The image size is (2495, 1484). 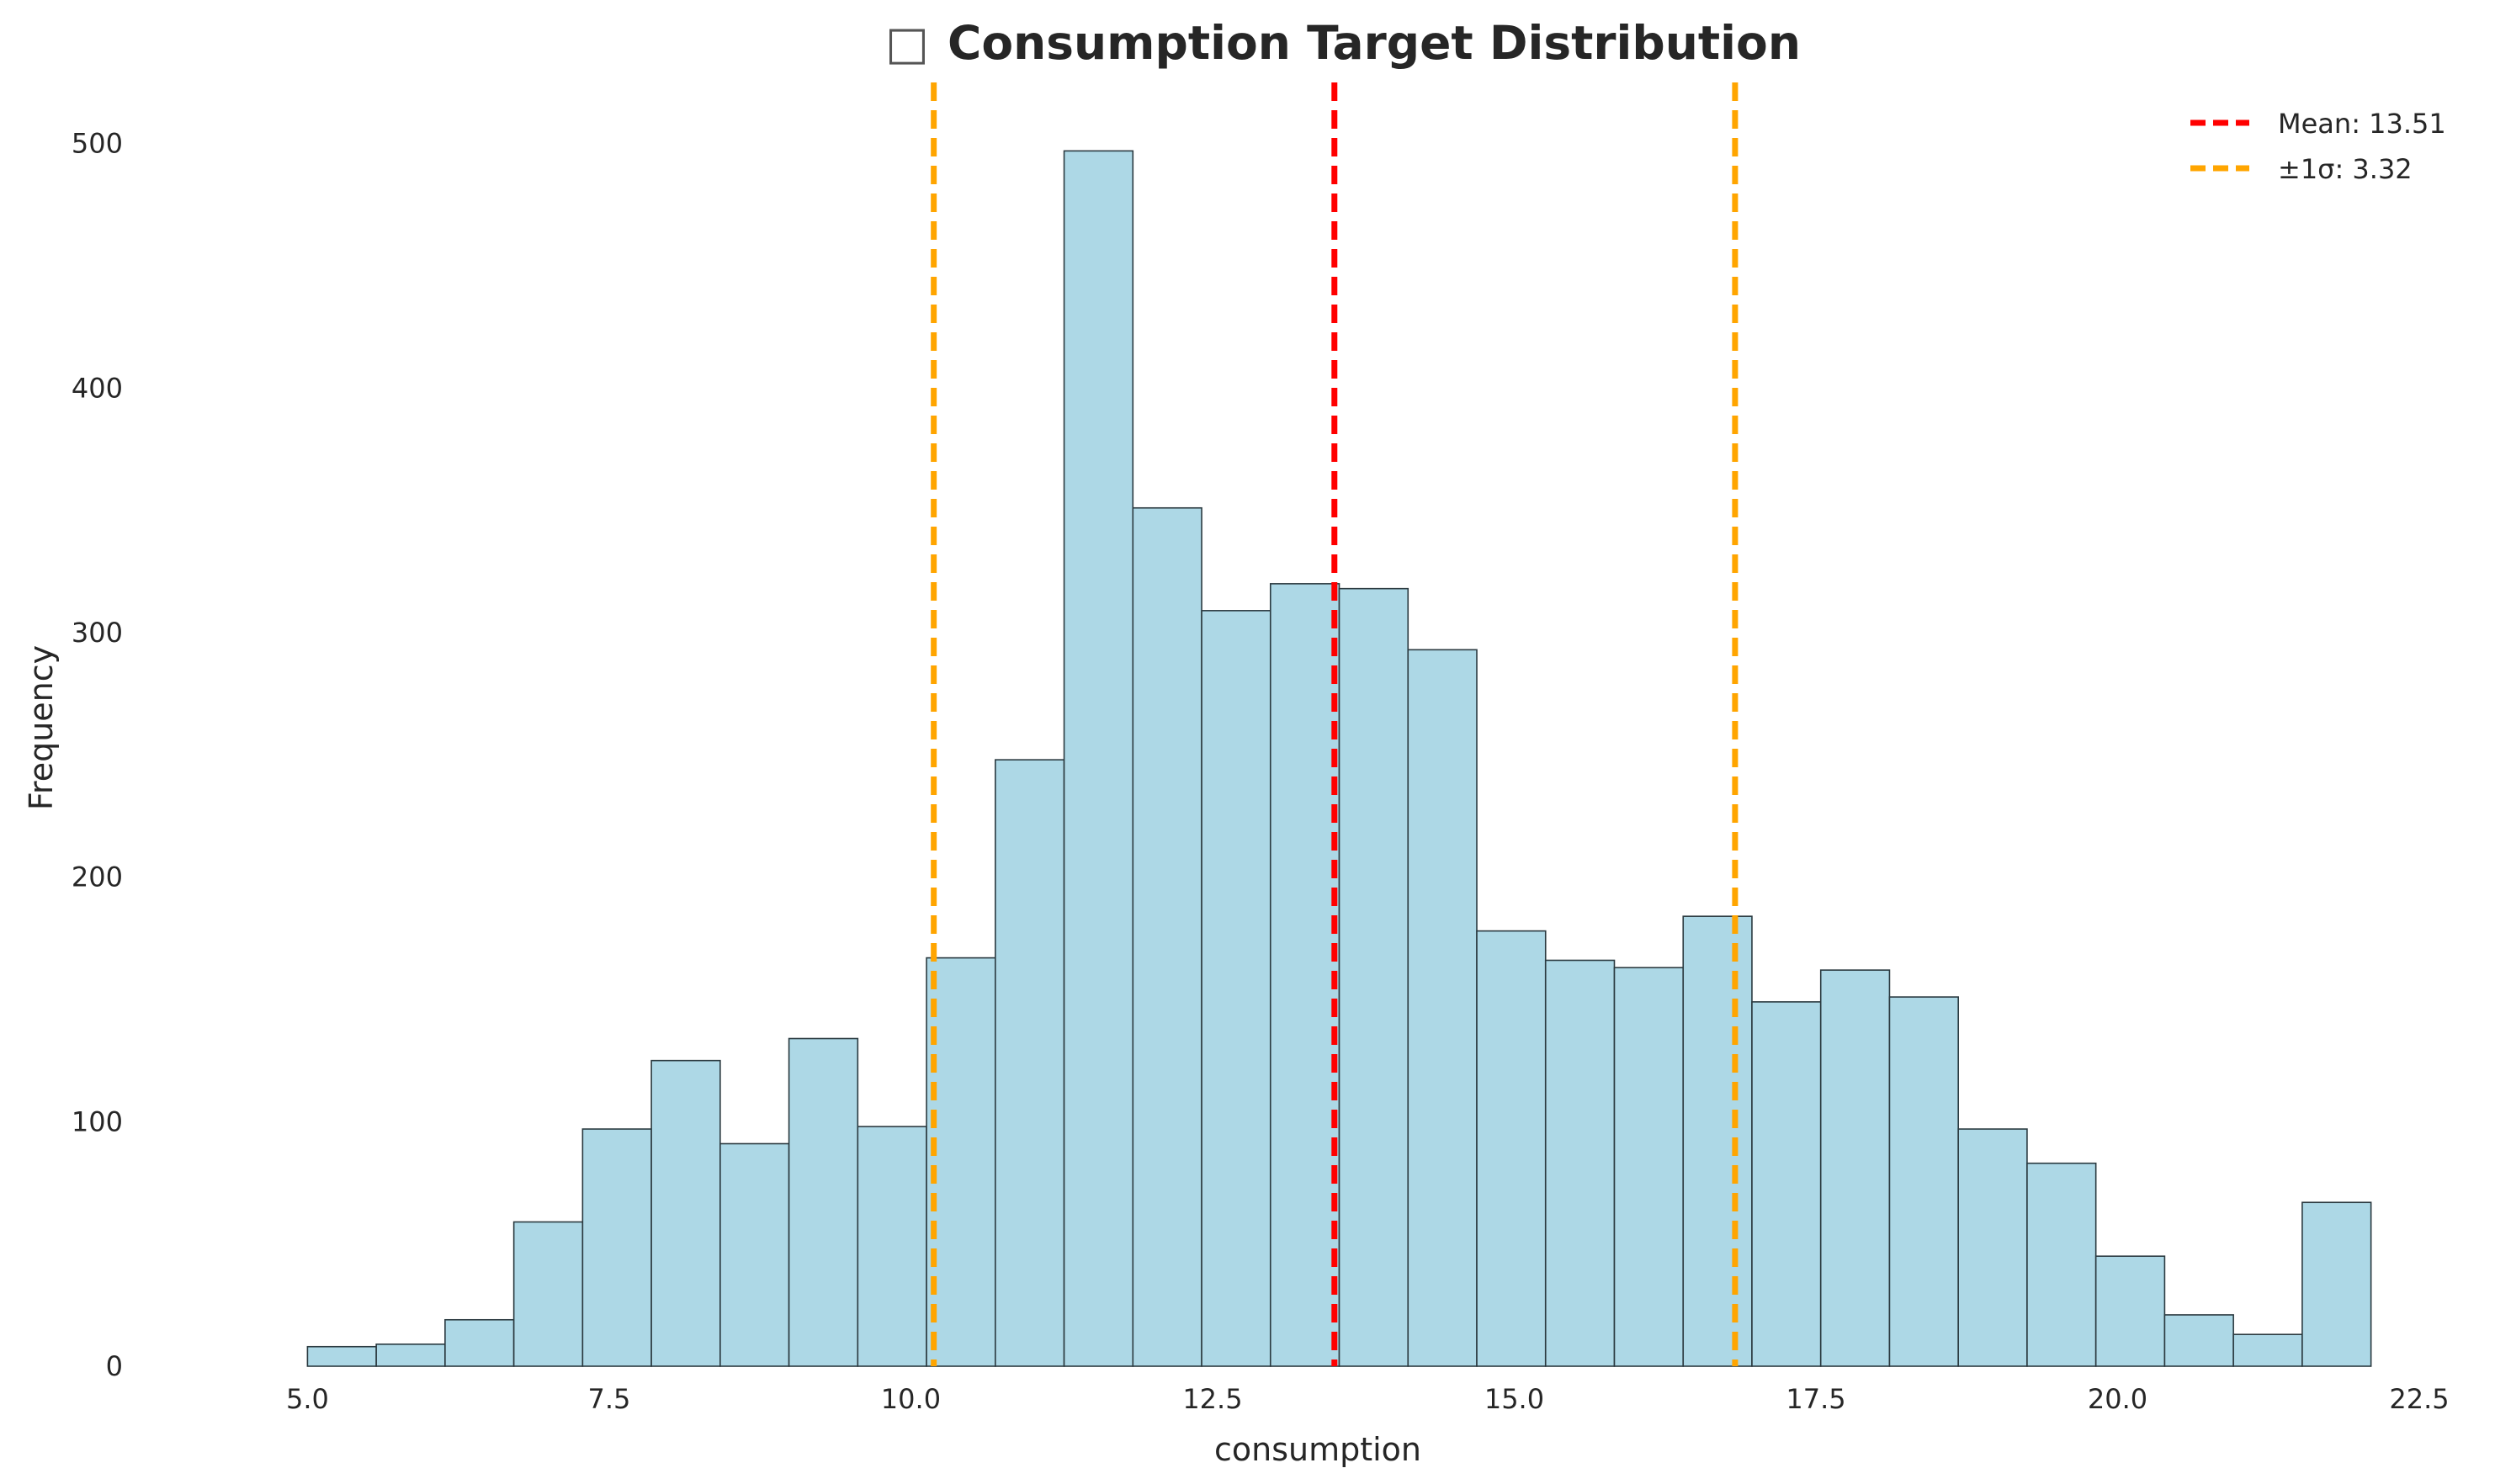 What do you see at coordinates (2345, 169) in the screenshot?
I see `legend-std-label: ±1σ: 3.32` at bounding box center [2345, 169].